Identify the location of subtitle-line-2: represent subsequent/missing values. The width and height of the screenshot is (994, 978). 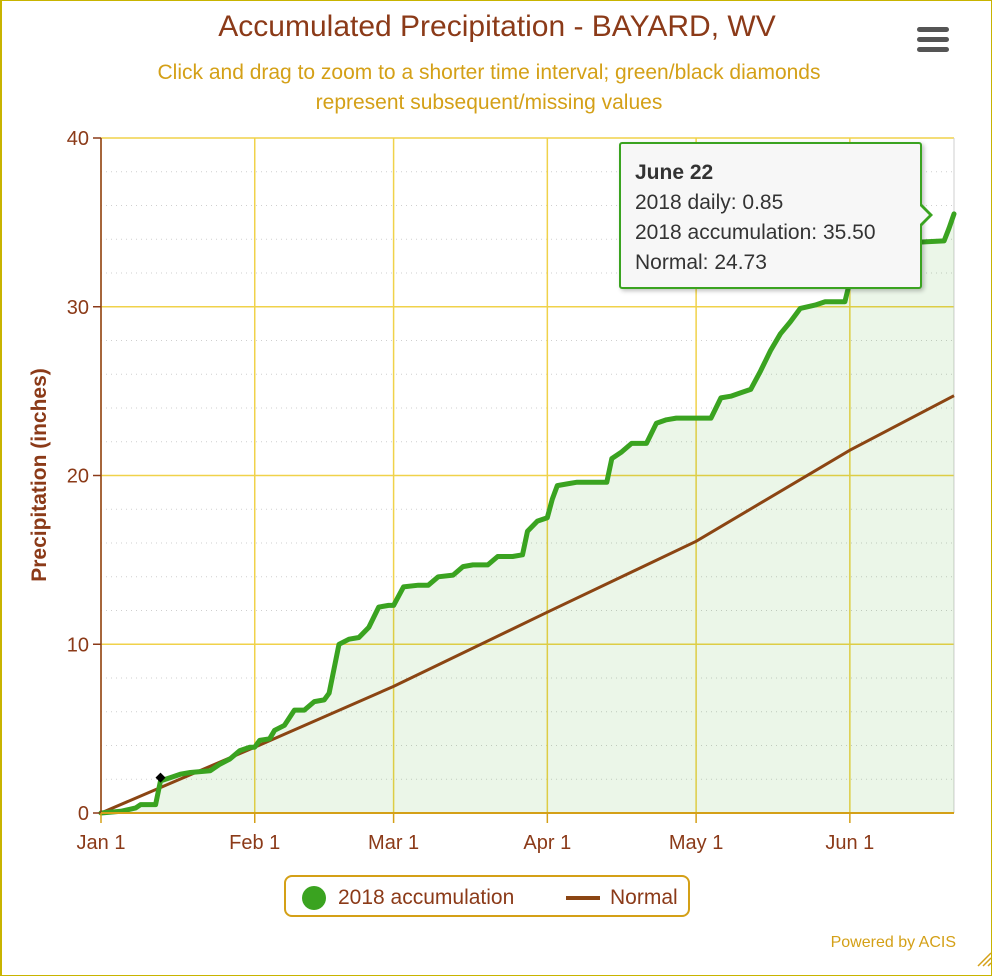
(489, 102).